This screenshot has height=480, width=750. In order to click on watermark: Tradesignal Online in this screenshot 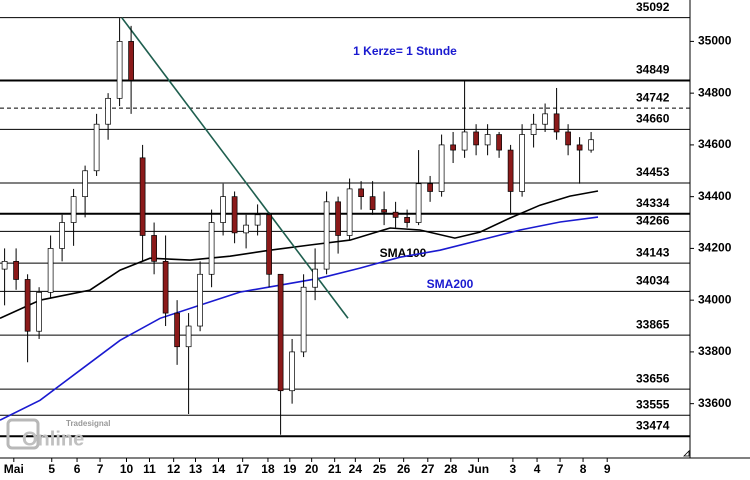, I will do `click(58, 434)`.